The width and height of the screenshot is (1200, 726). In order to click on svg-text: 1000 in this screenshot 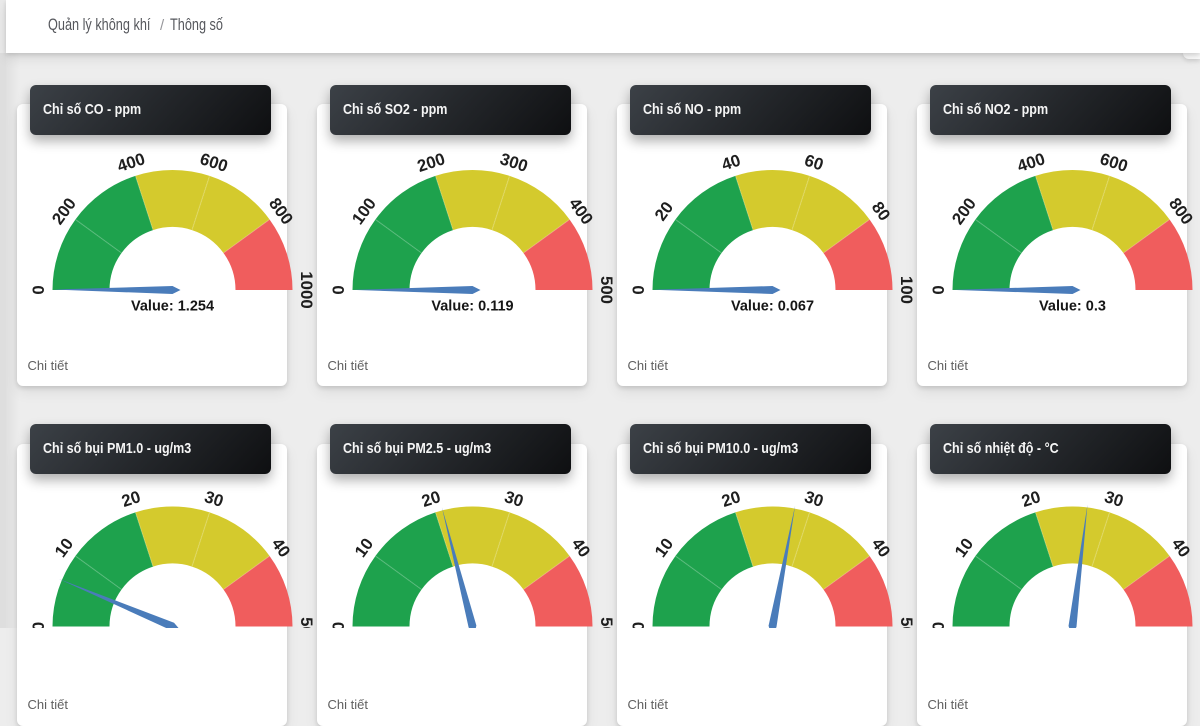, I will do `click(306, 289)`.